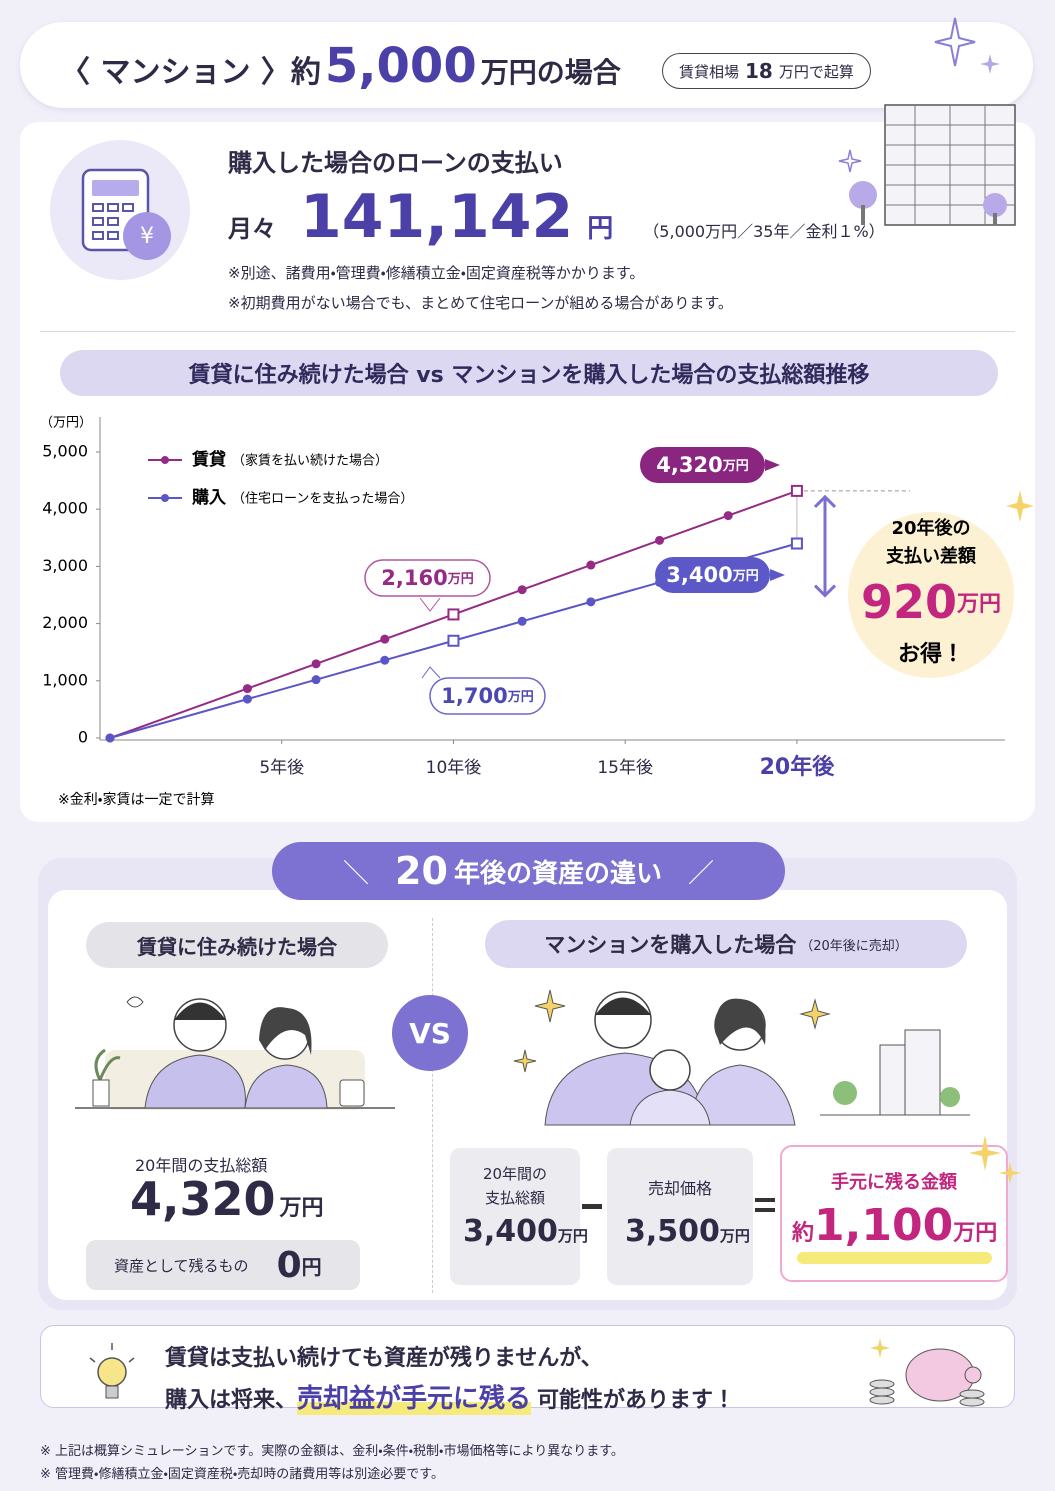  What do you see at coordinates (741, 1057) in the screenshot?
I see `family-illustration` at bounding box center [741, 1057].